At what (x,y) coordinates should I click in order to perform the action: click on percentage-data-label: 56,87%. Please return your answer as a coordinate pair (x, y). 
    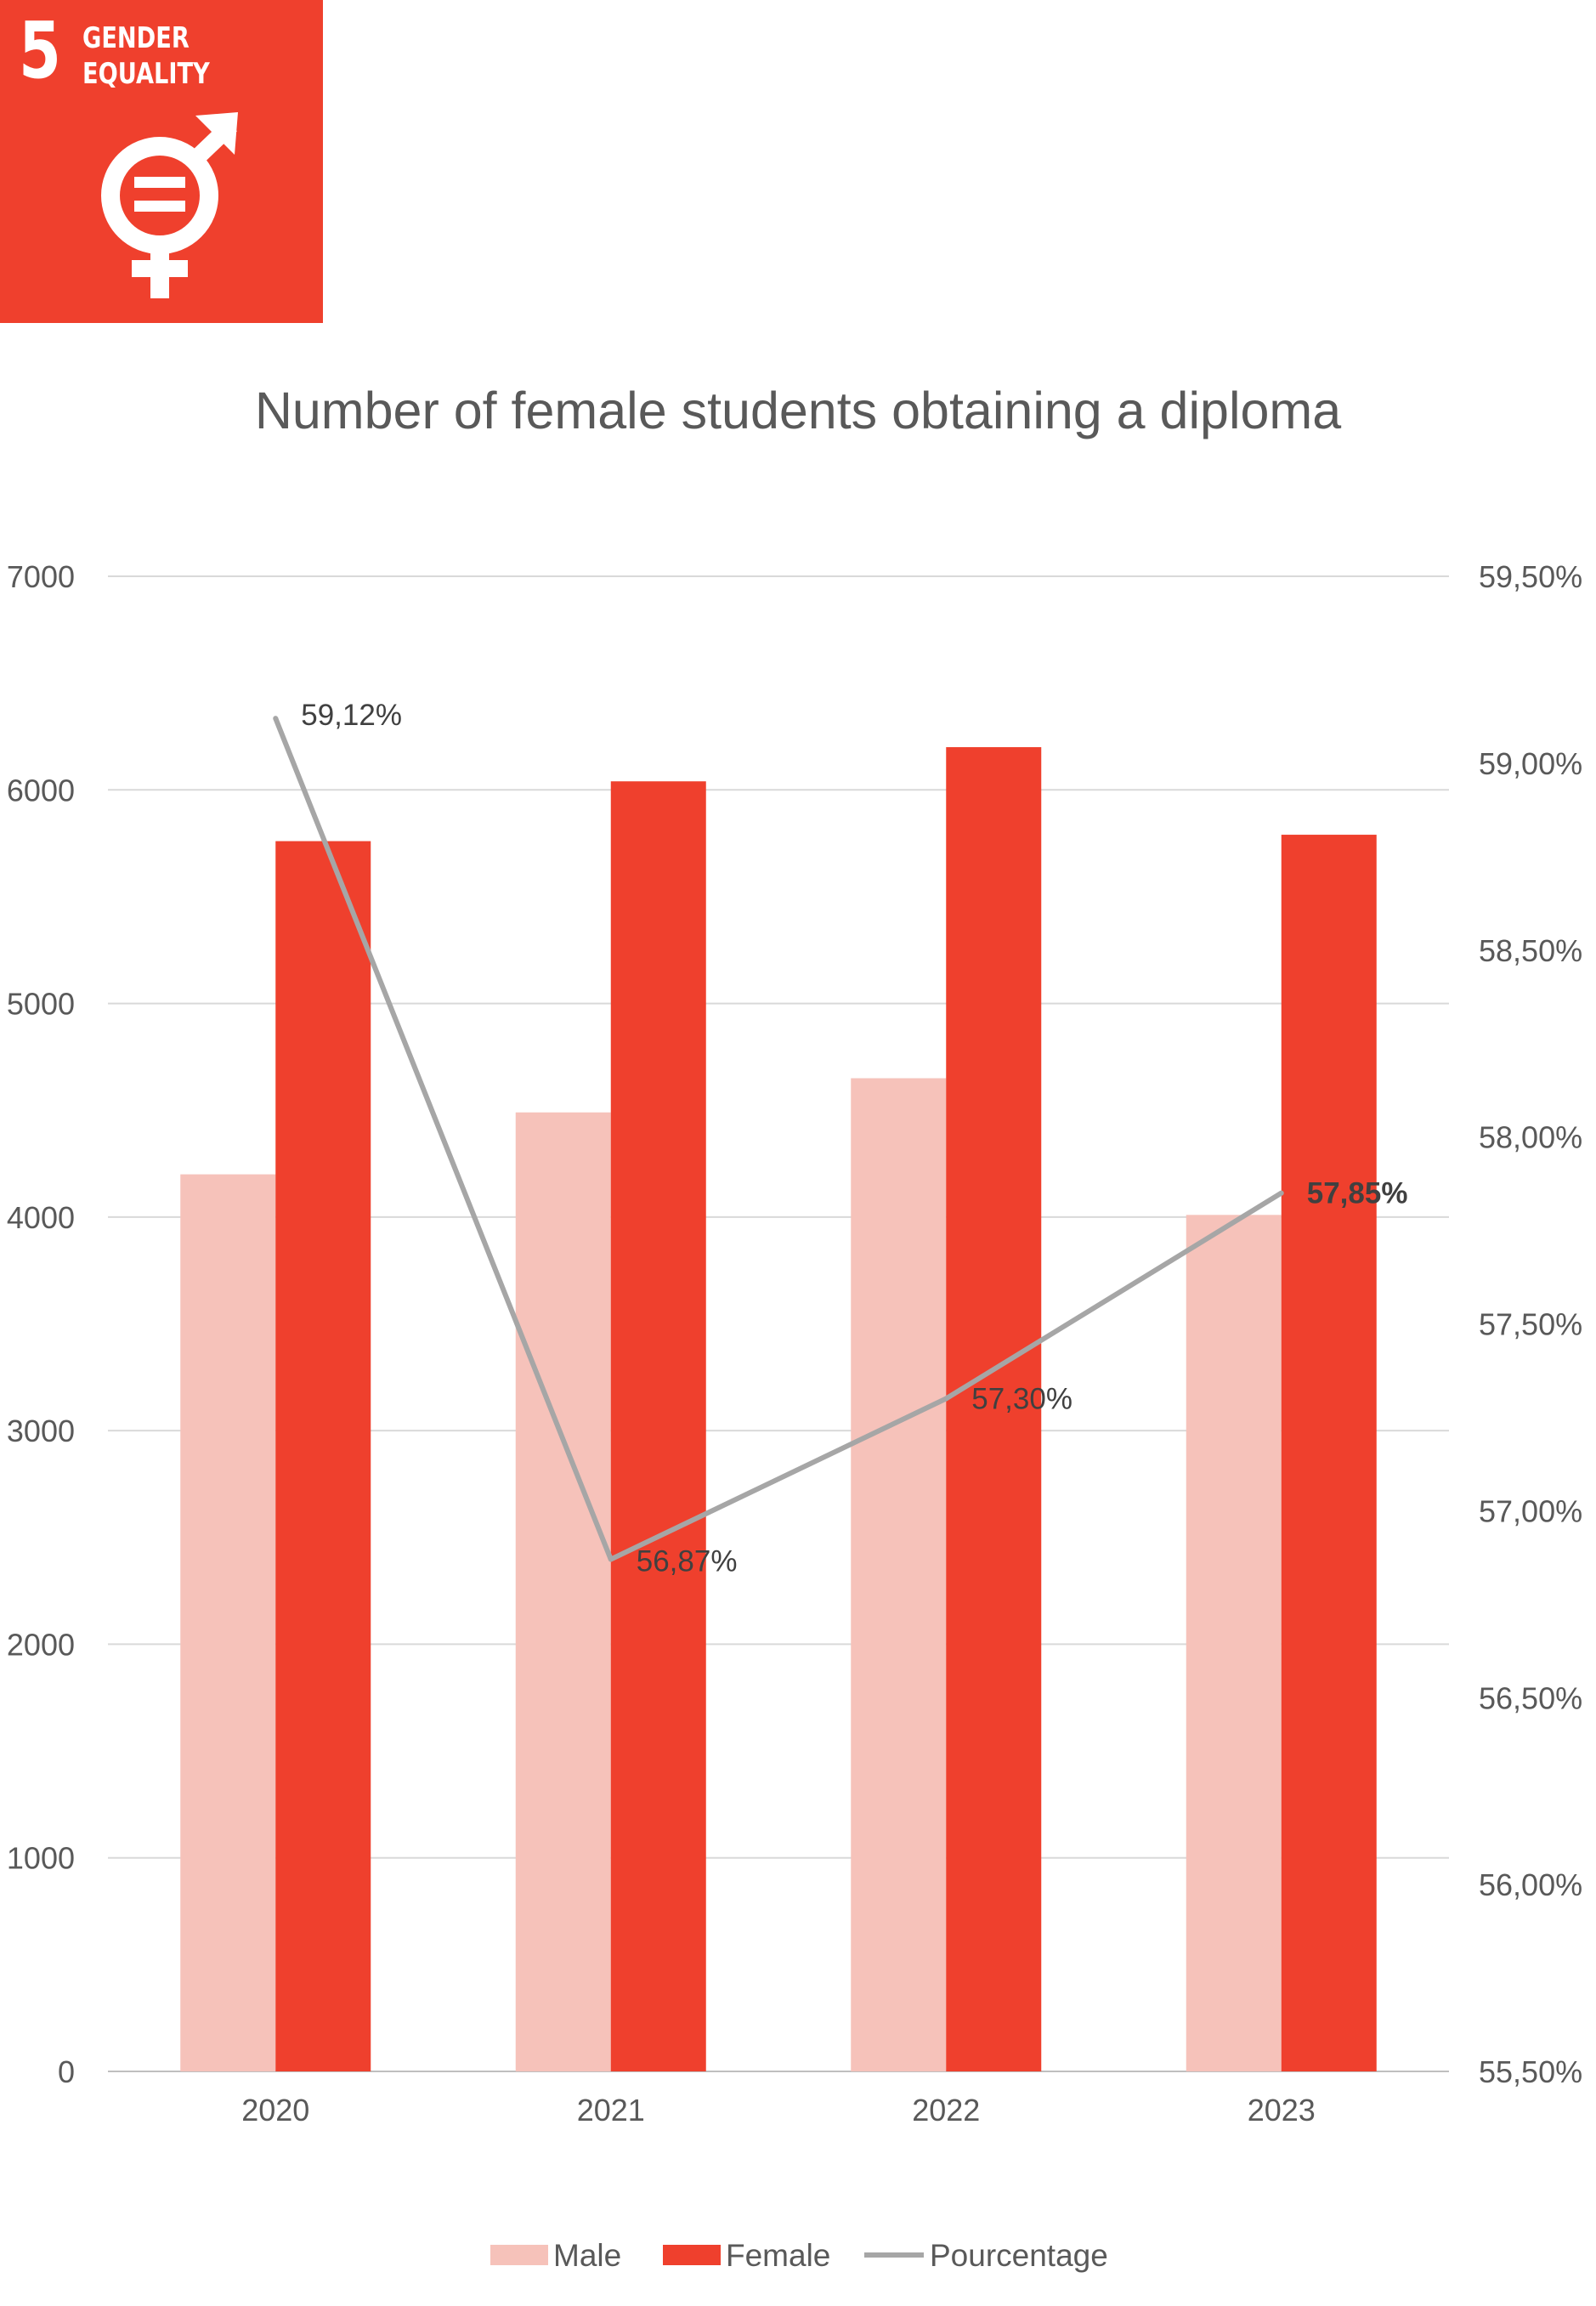
    Looking at the image, I should click on (687, 1561).